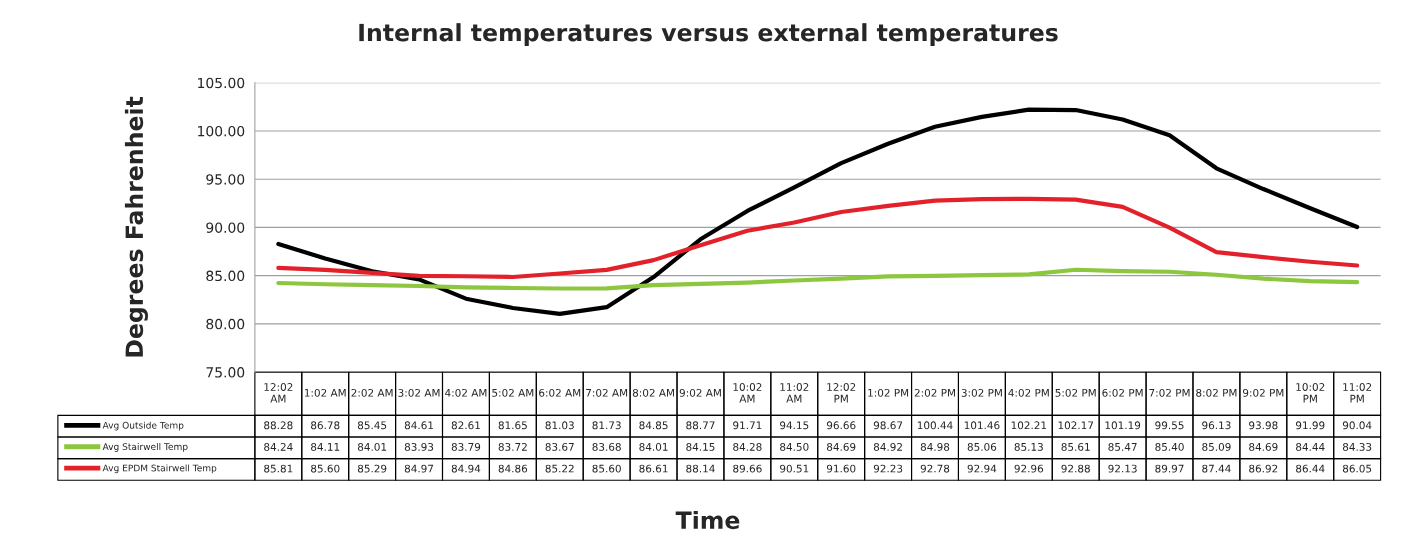 This screenshot has width=1416, height=548. What do you see at coordinates (559, 446) in the screenshot?
I see `data-label: 83.67` at bounding box center [559, 446].